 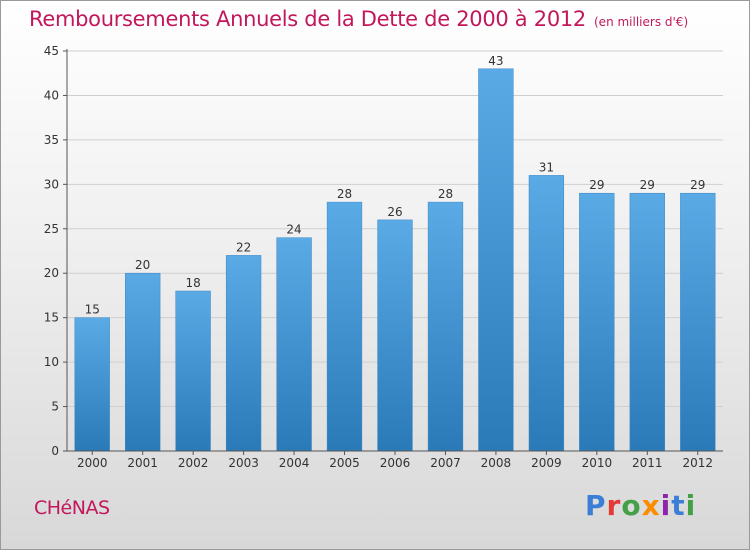 What do you see at coordinates (546, 463) in the screenshot?
I see `x-tick-label: 2009` at bounding box center [546, 463].